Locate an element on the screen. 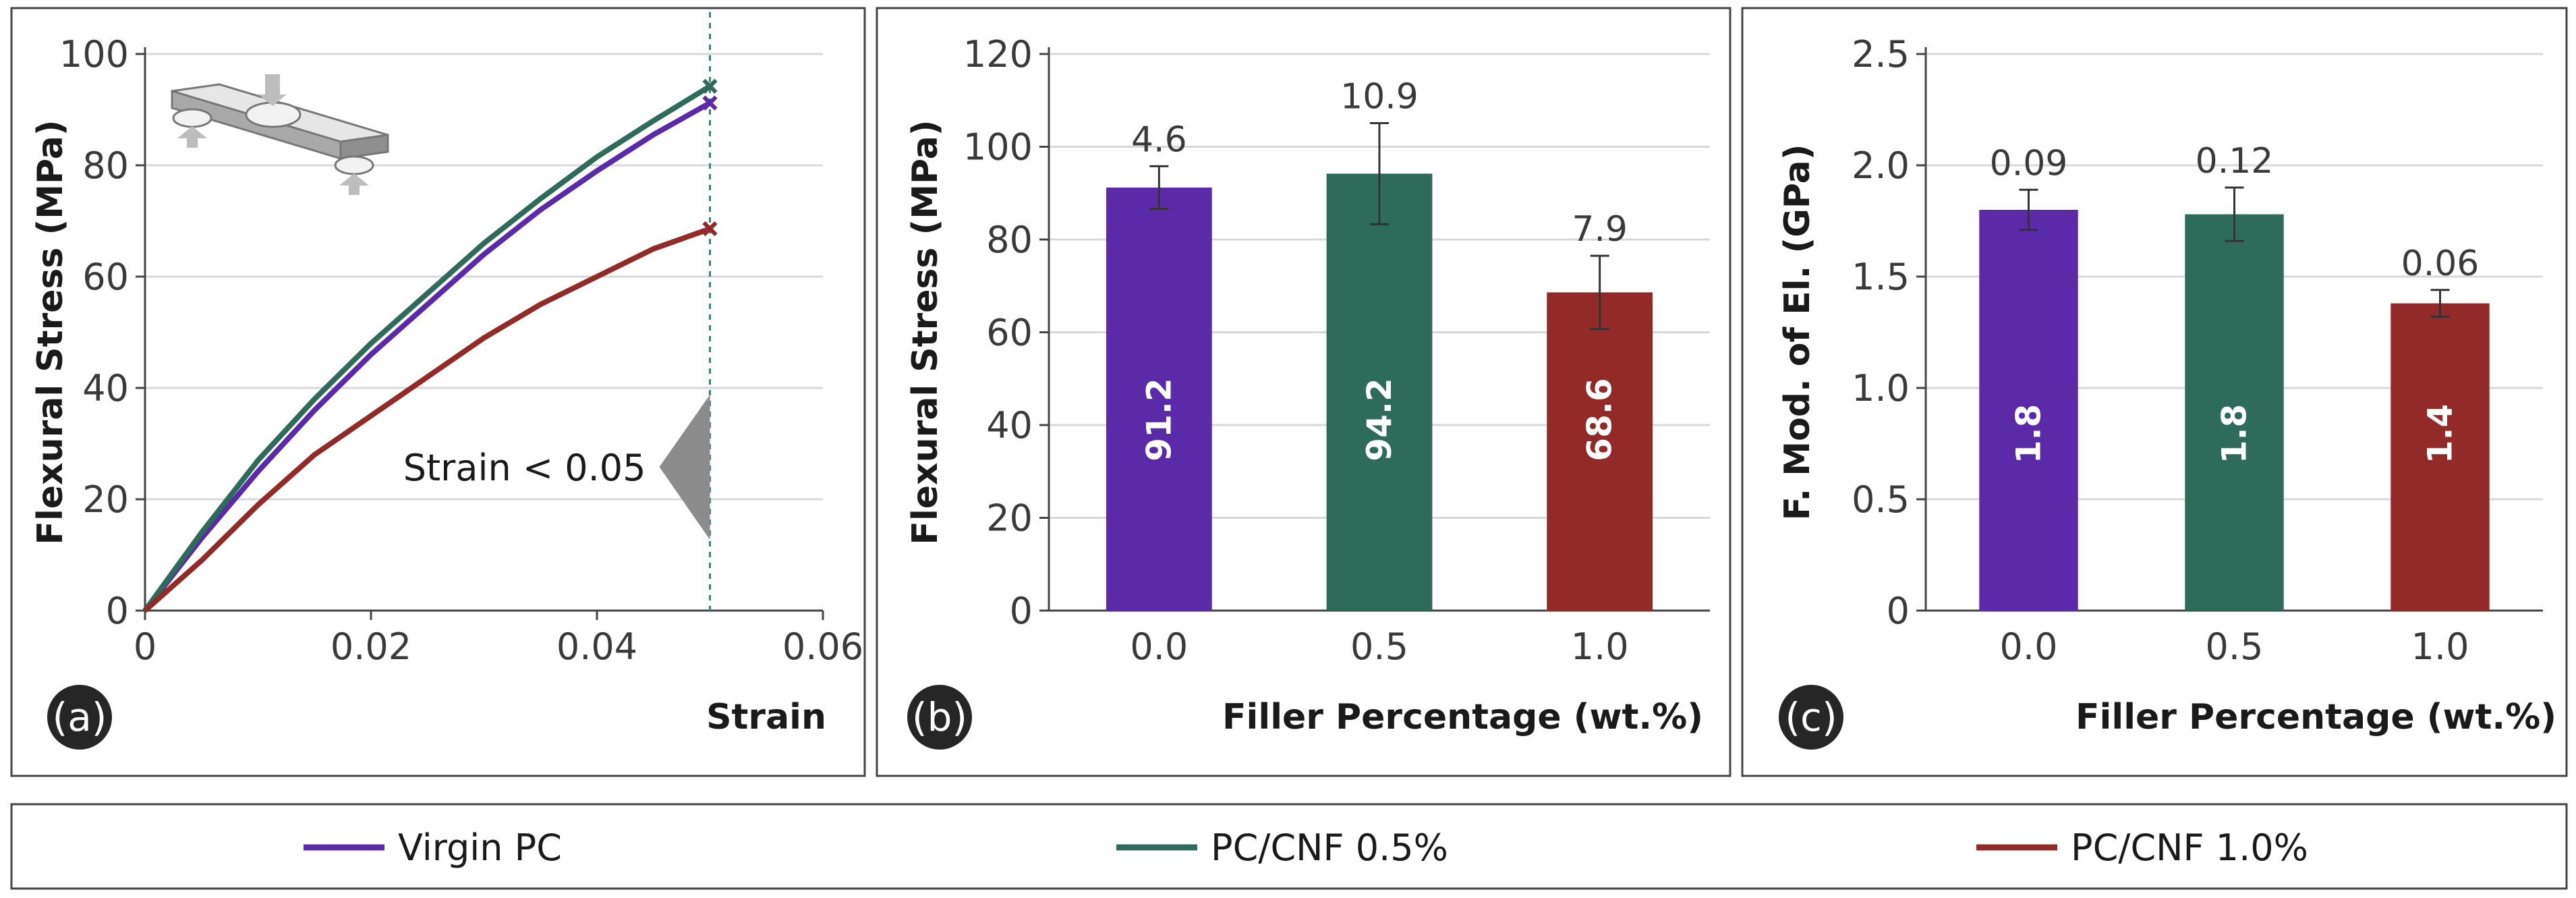 This screenshot has width=2576, height=898. legend-label-0: Virgin PC is located at coordinates (480, 848).